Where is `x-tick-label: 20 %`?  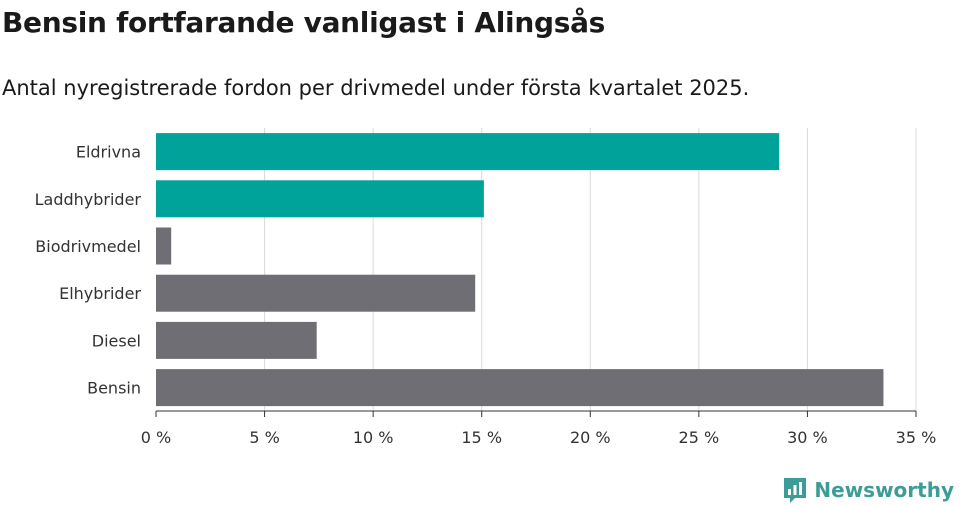
x-tick-label: 20 % is located at coordinates (590, 437).